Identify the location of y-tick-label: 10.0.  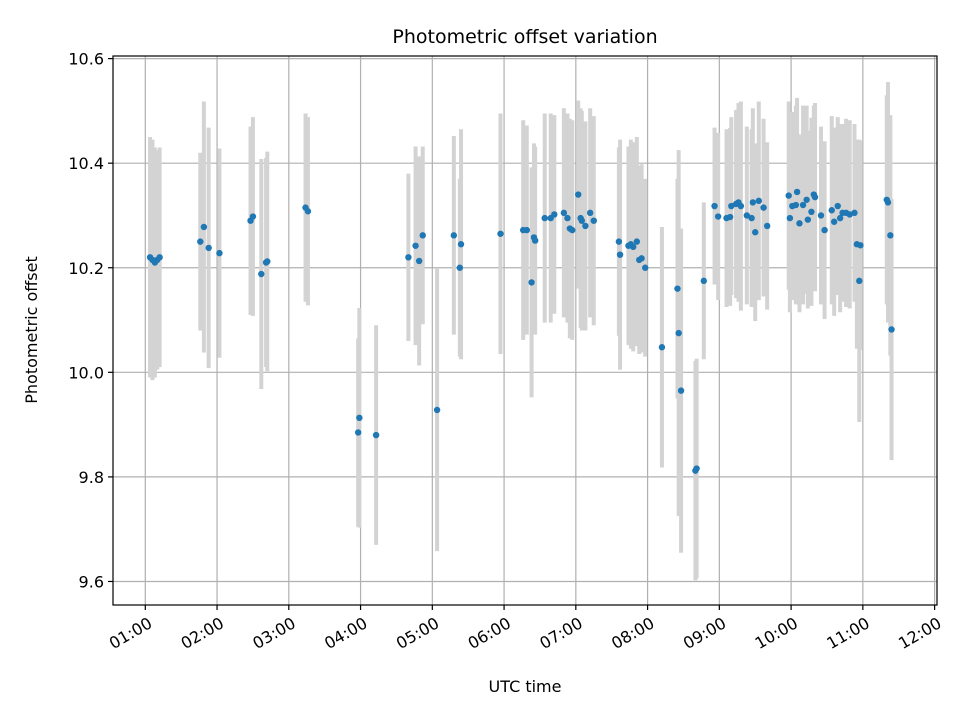
(86, 372).